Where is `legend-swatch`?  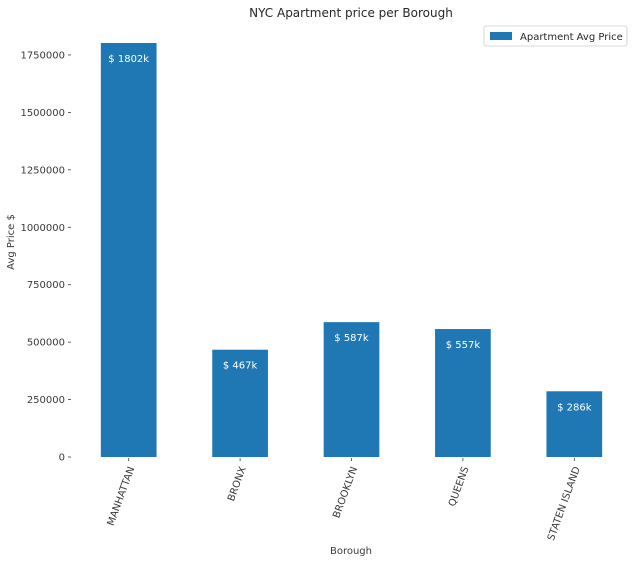
legend-swatch is located at coordinates (501, 36).